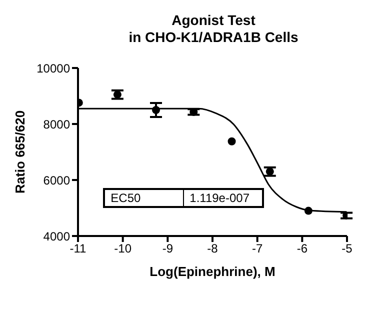 The height and width of the screenshot is (320, 377). Describe the element at coordinates (222, 198) in the screenshot. I see `annotation: 1.119e-007` at that location.